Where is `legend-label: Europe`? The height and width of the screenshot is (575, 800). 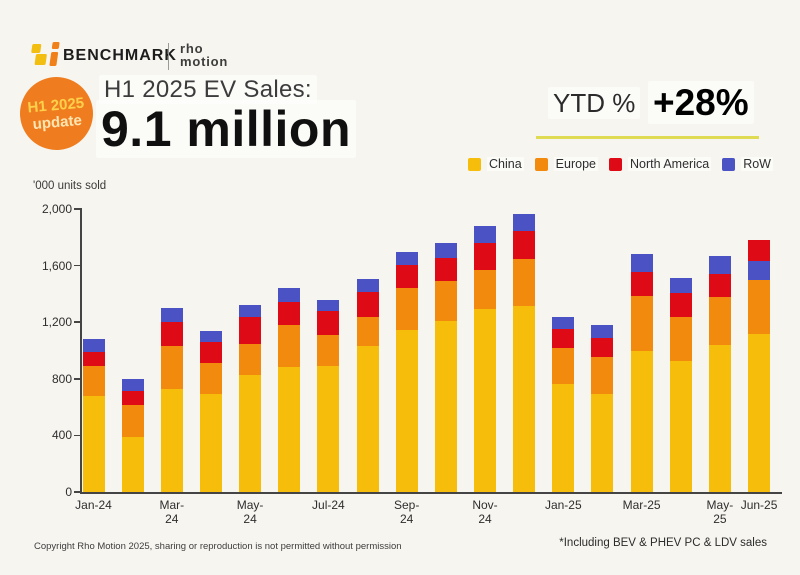 legend-label: Europe is located at coordinates (575, 164).